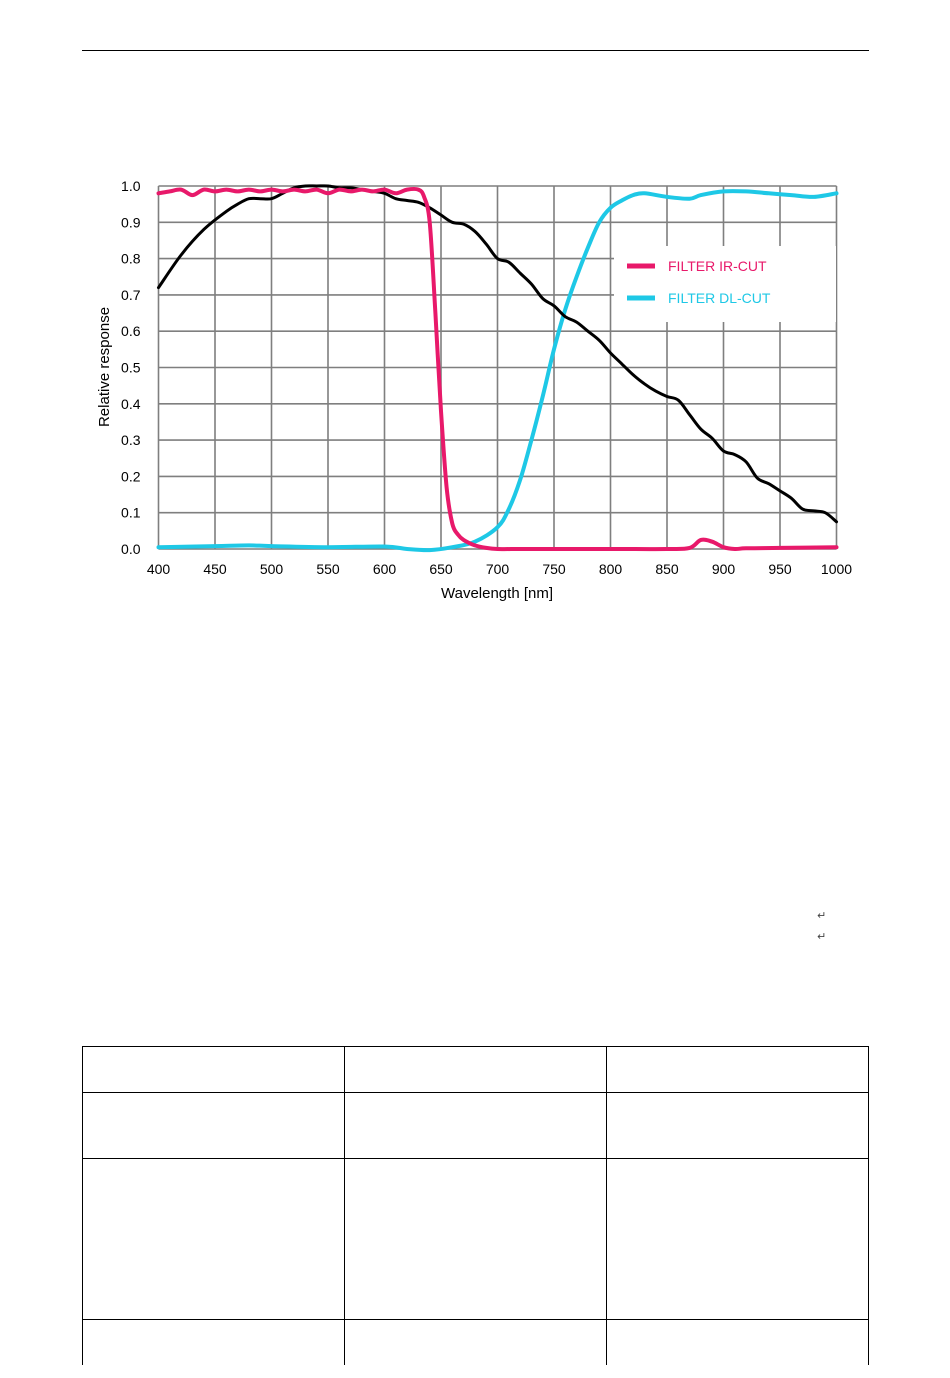 Image resolution: width=950 pixels, height=1378 pixels. Describe the element at coordinates (272, 569) in the screenshot. I see `x-tick-label: 500` at that location.